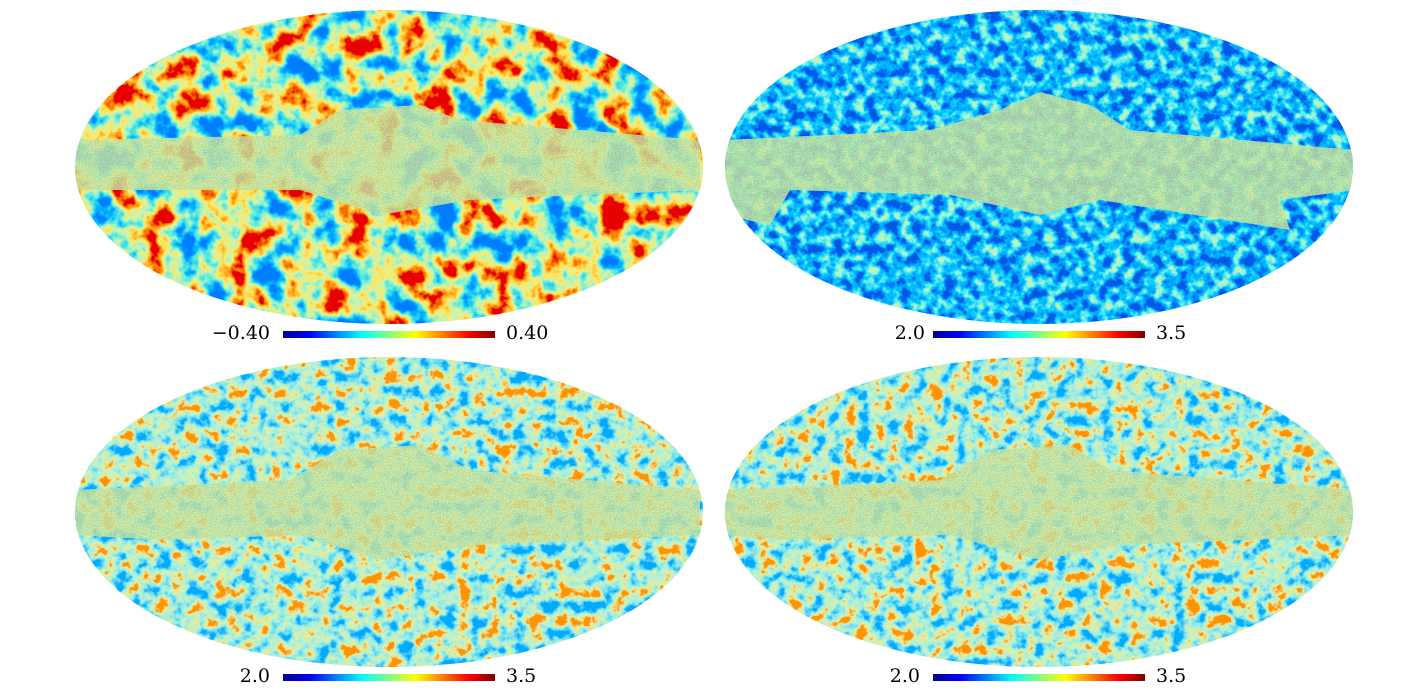 The width and height of the screenshot is (1414, 698). What do you see at coordinates (241, 333) in the screenshot?
I see `colorbar-min: −0.40` at bounding box center [241, 333].